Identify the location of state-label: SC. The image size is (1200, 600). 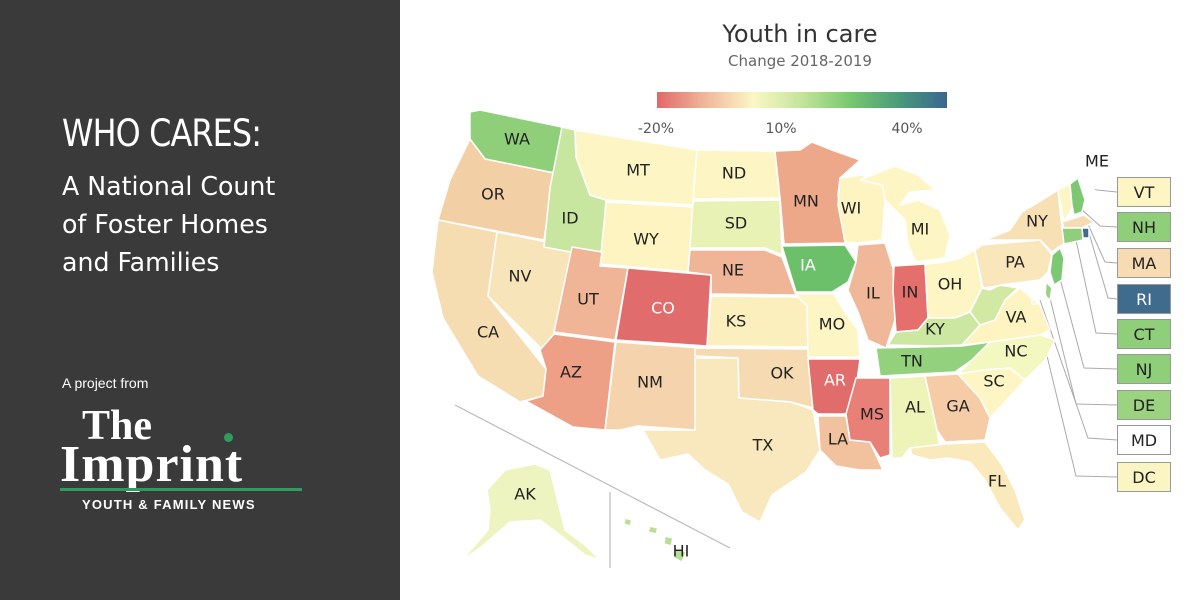
(993, 381).